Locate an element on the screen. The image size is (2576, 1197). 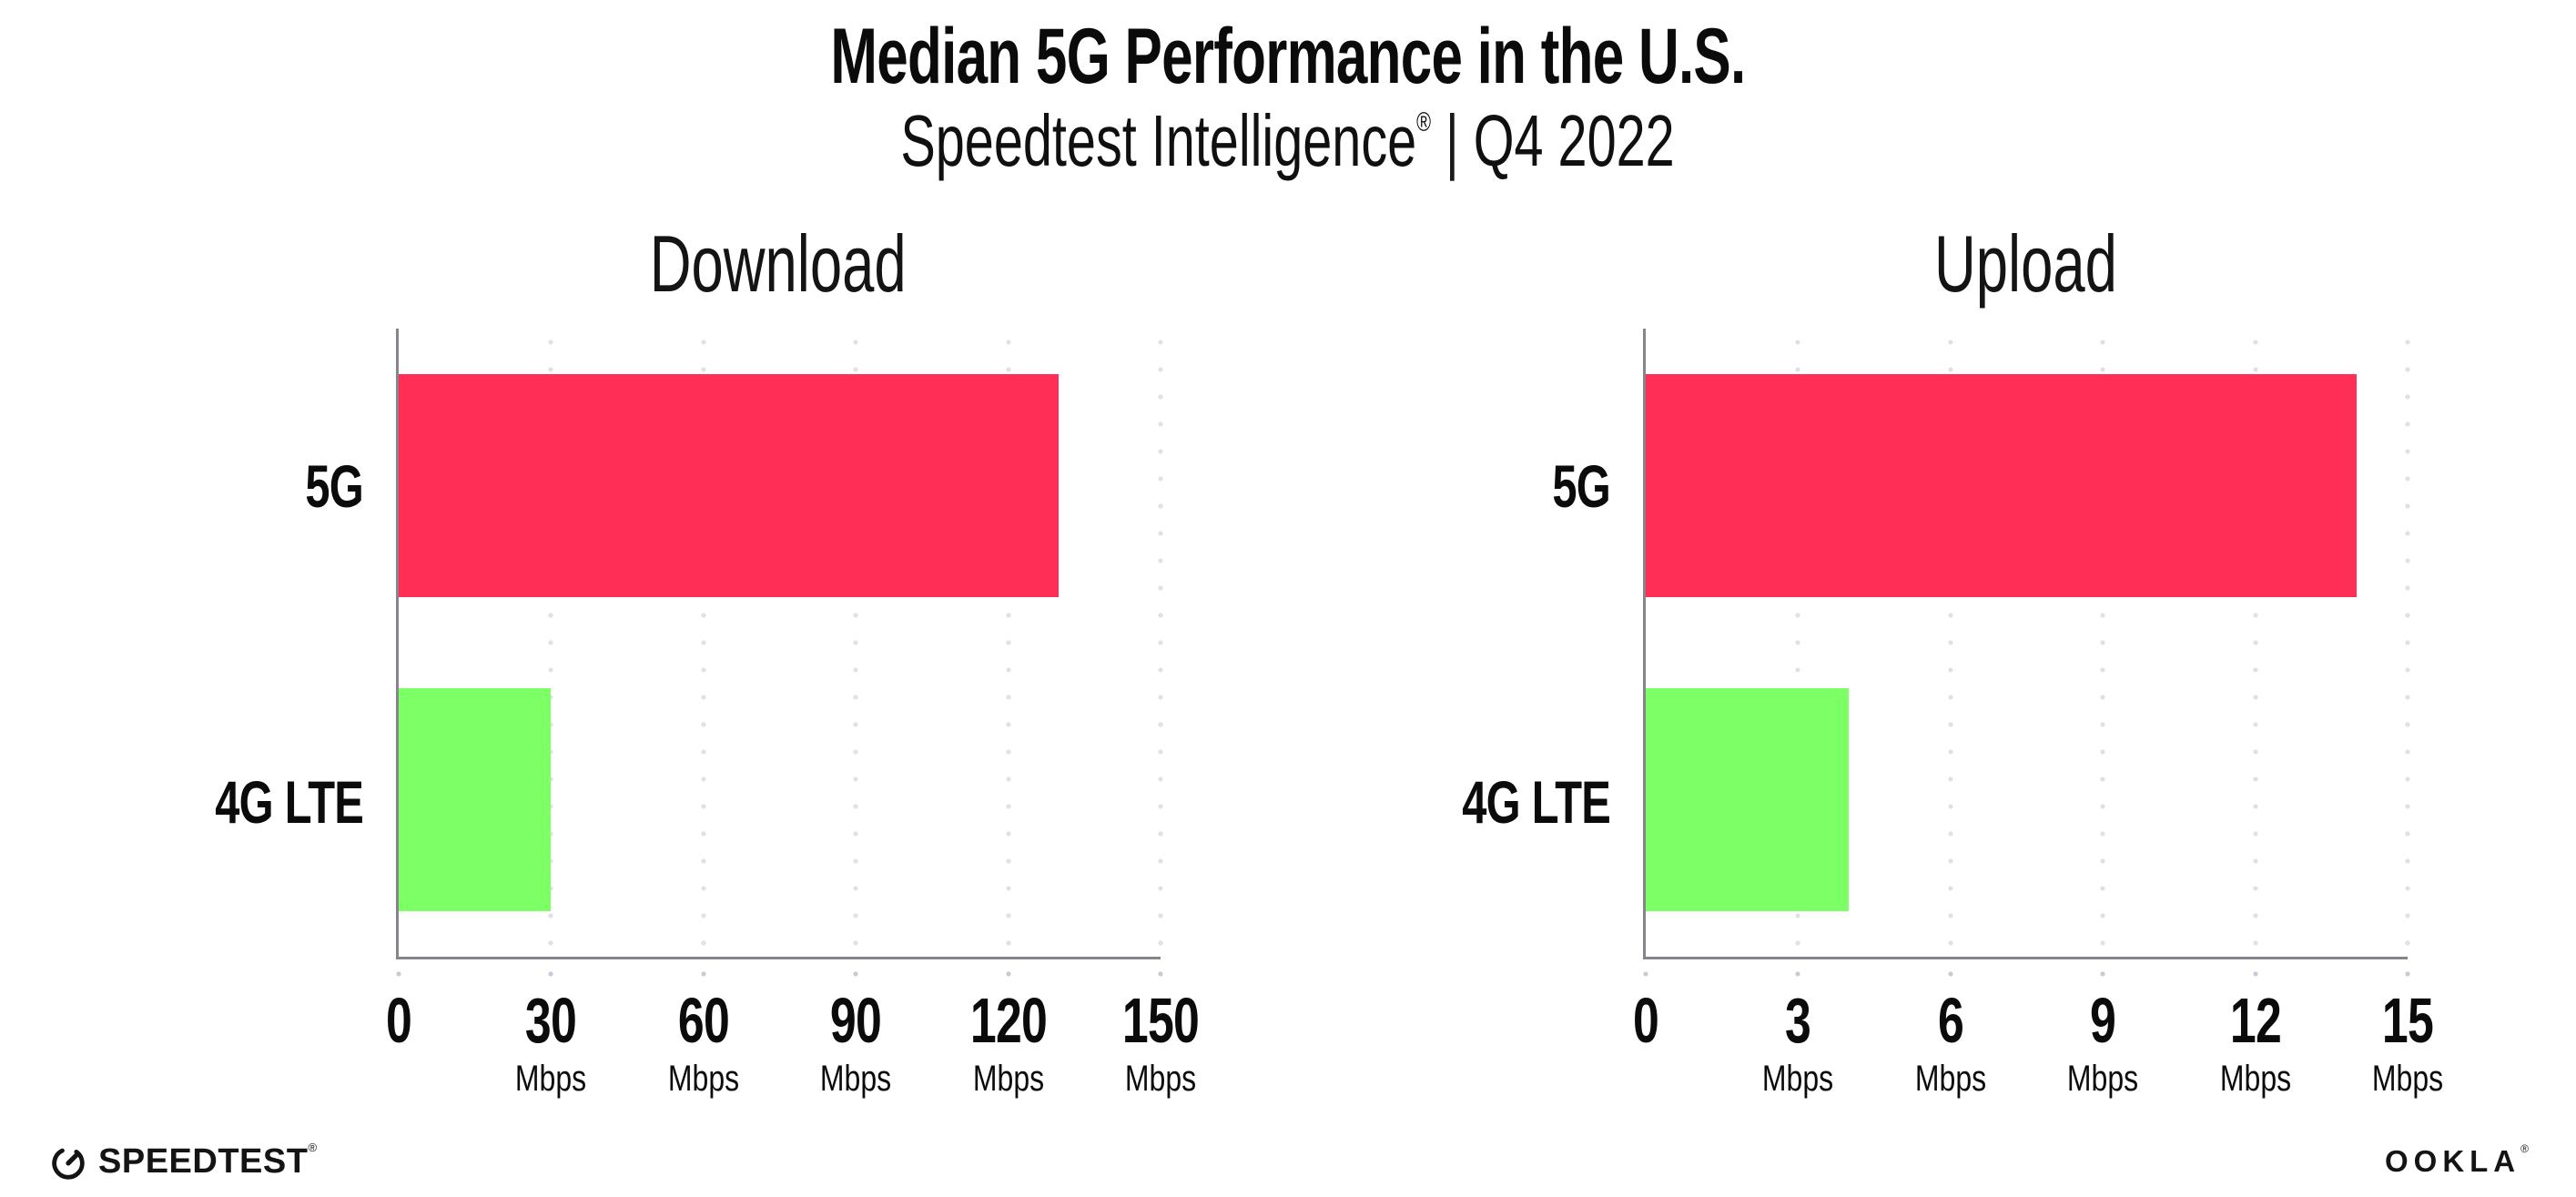
upload-band-5g is located at coordinates (2027, 486).